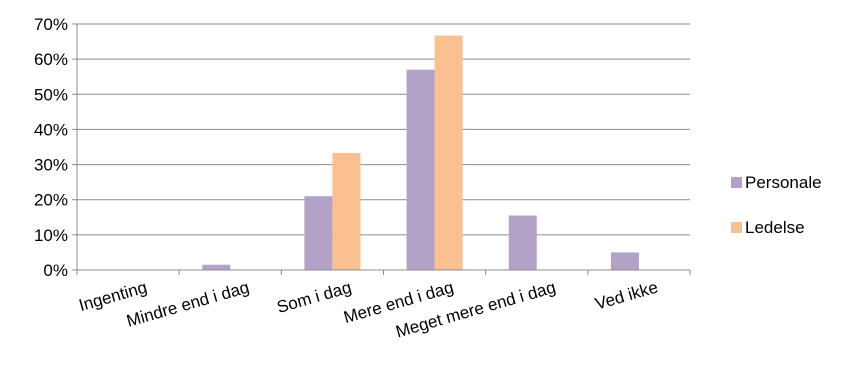 This screenshot has height=389, width=848. Describe the element at coordinates (775, 227) in the screenshot. I see `legend-label-ledelse: Ledelse` at that location.